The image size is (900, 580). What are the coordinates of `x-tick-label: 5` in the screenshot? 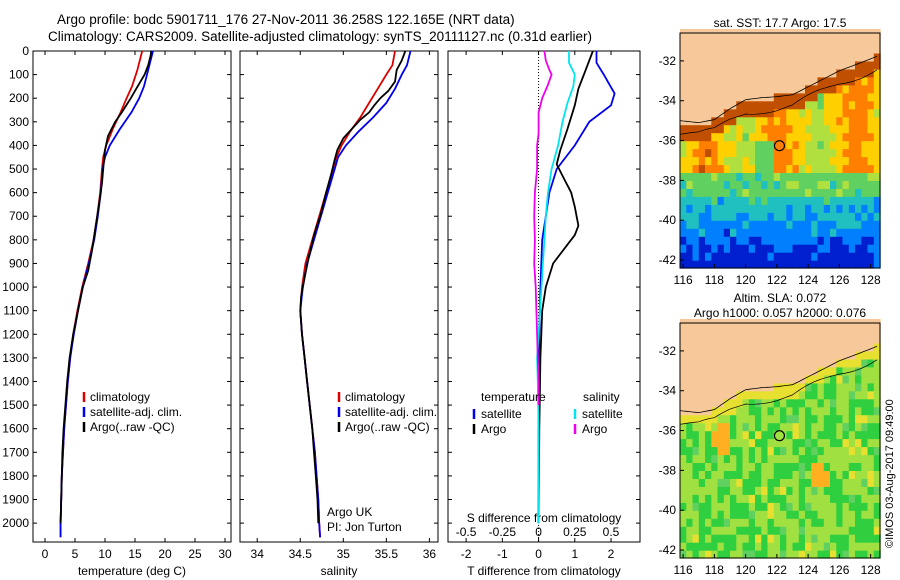 It's located at (75, 554).